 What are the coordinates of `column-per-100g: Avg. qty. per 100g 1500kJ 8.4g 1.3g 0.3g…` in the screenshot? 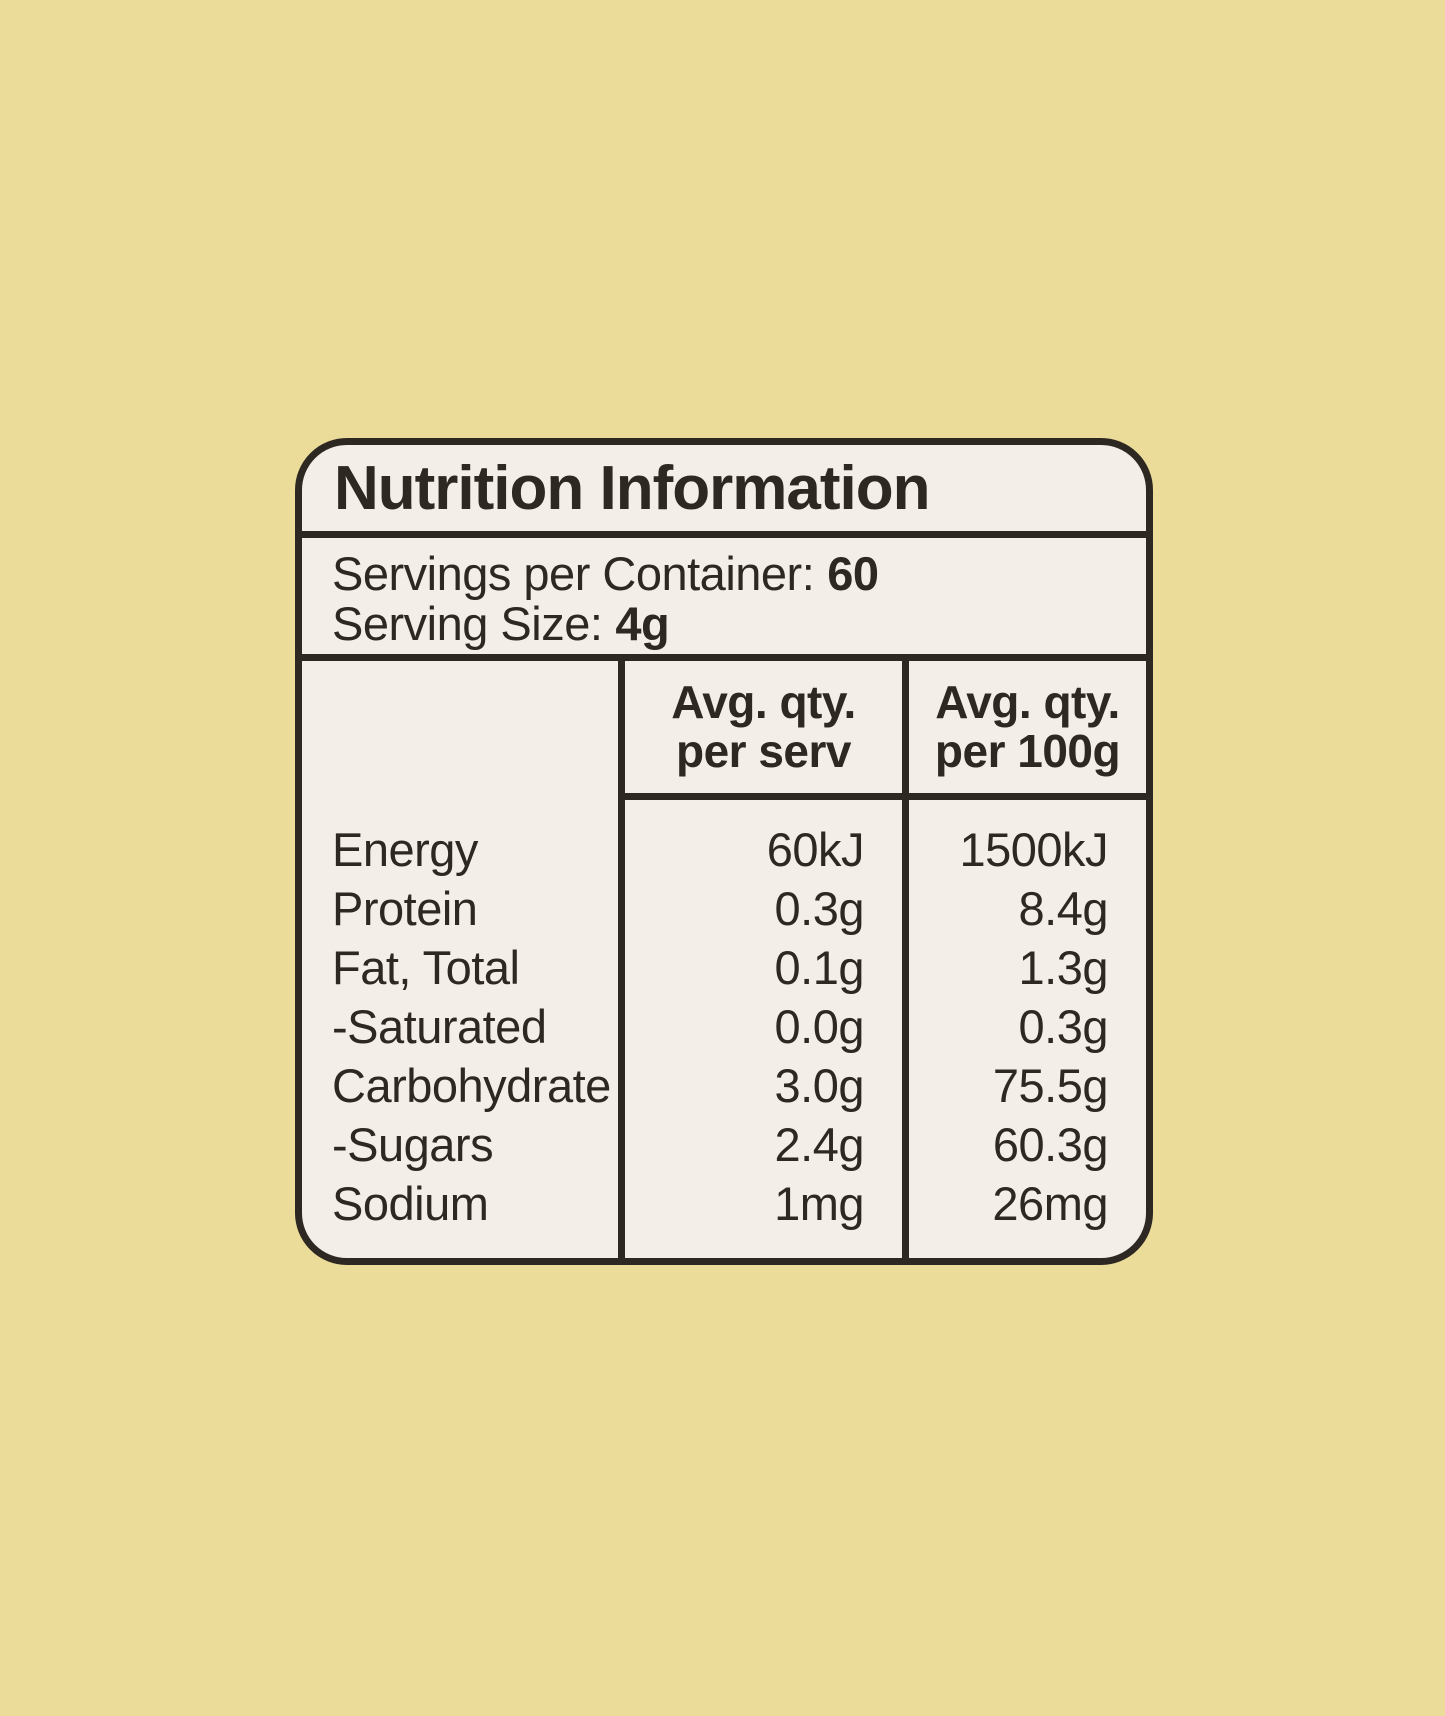 It's located at (1024, 959).